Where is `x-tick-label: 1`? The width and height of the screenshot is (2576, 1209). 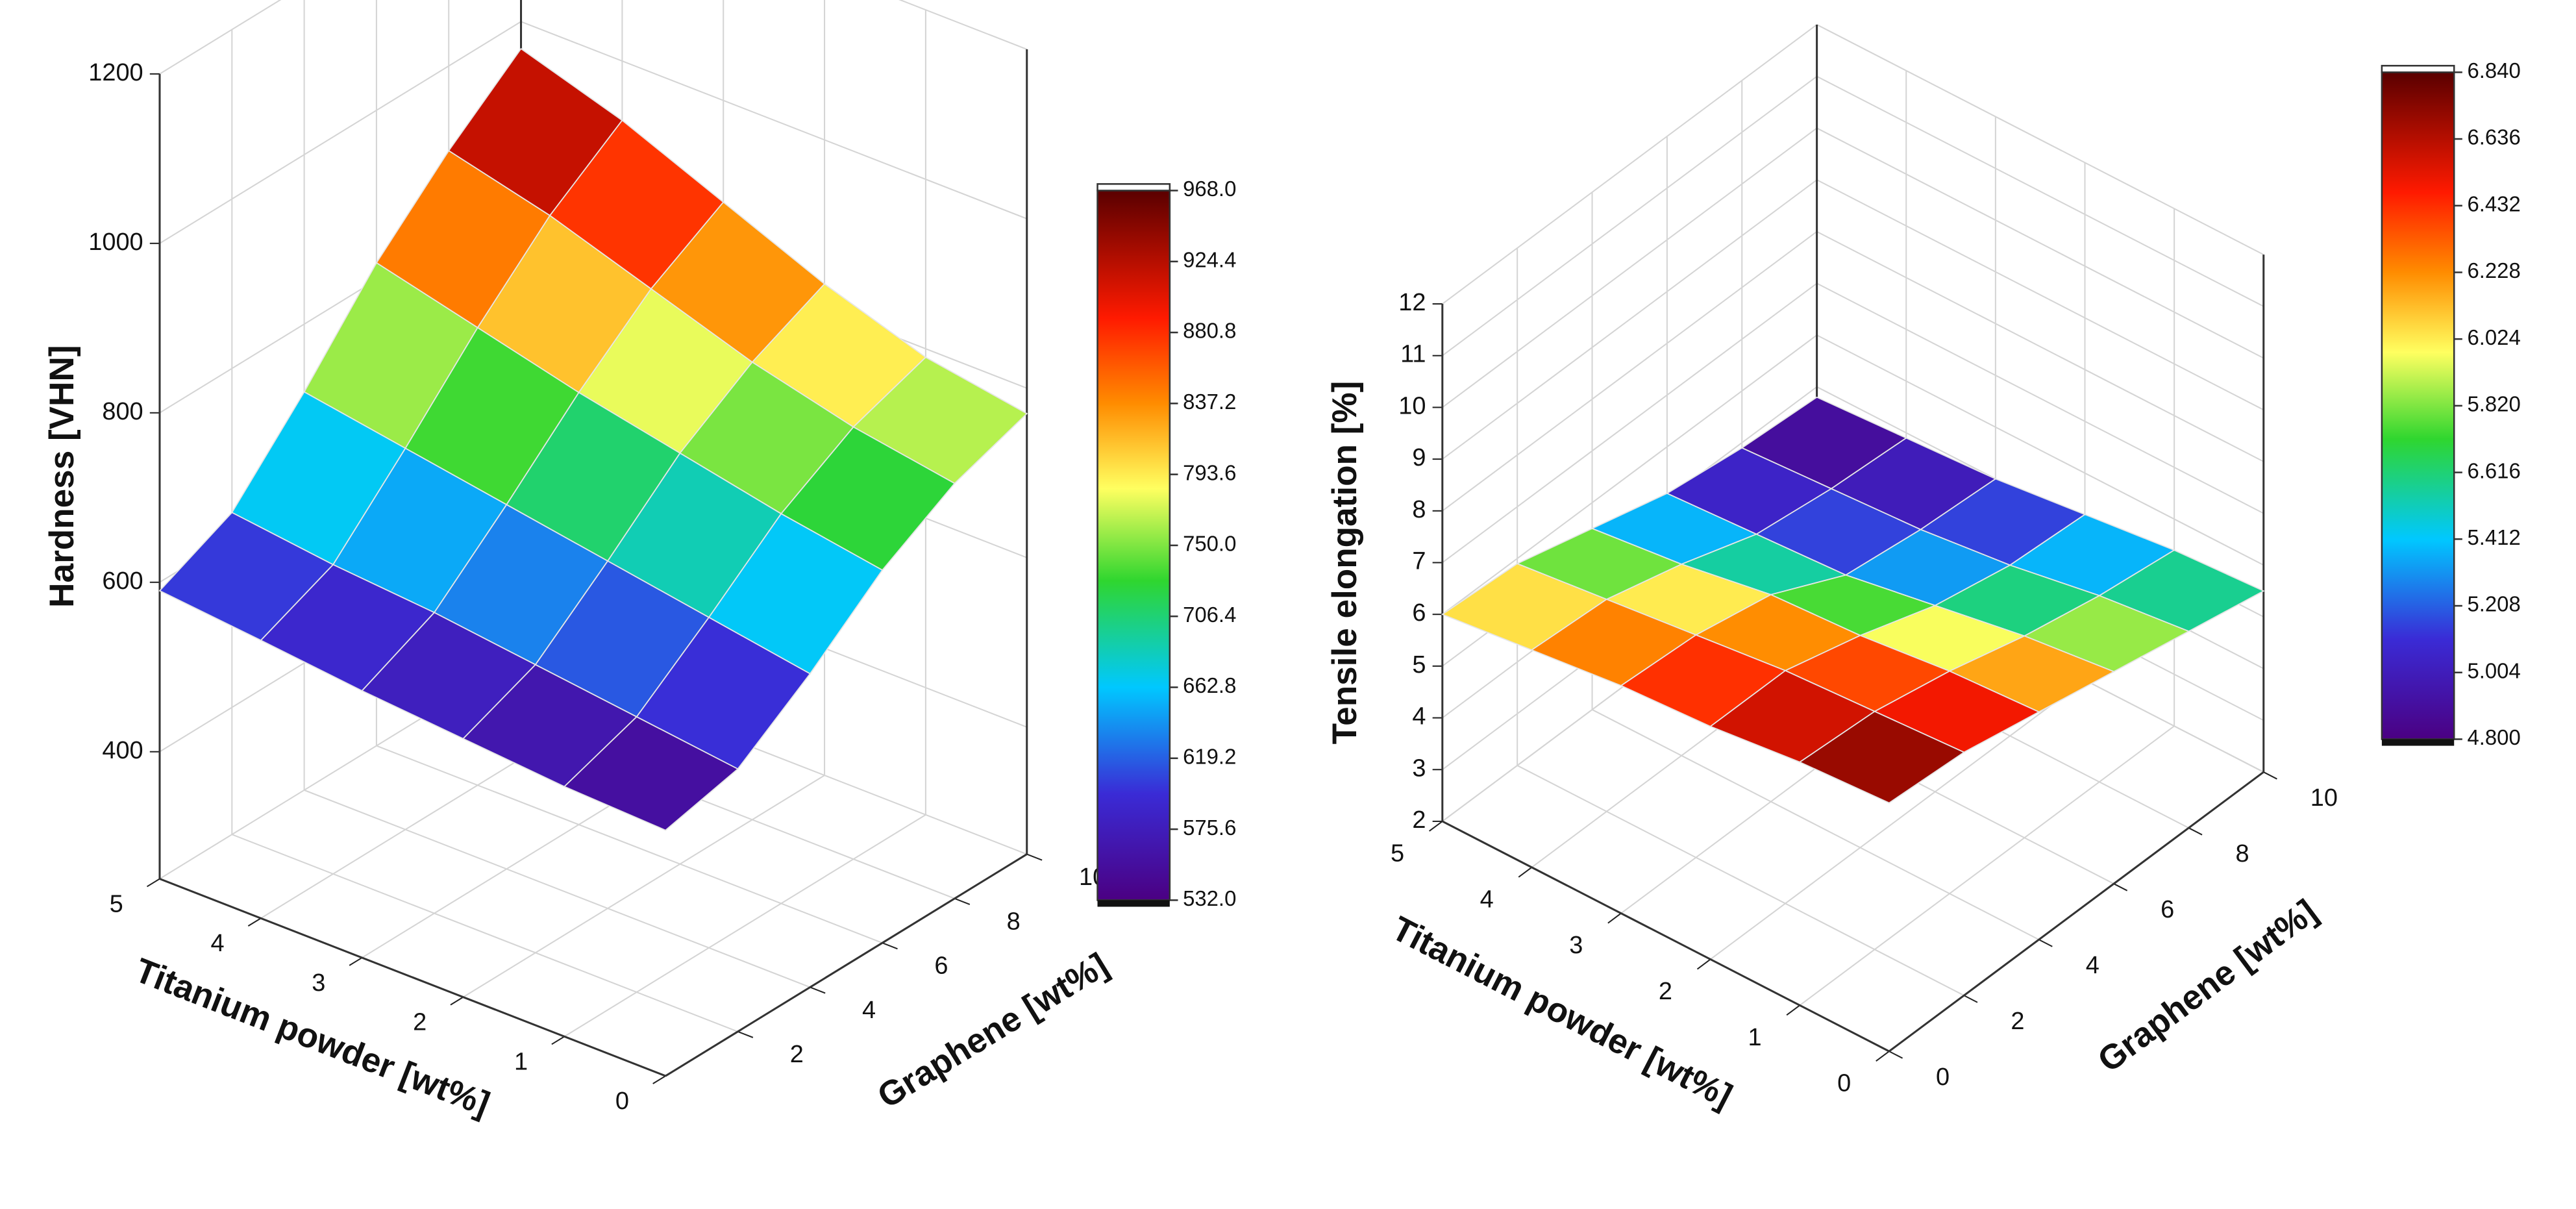
x-tick-label: 1 is located at coordinates (521, 1062).